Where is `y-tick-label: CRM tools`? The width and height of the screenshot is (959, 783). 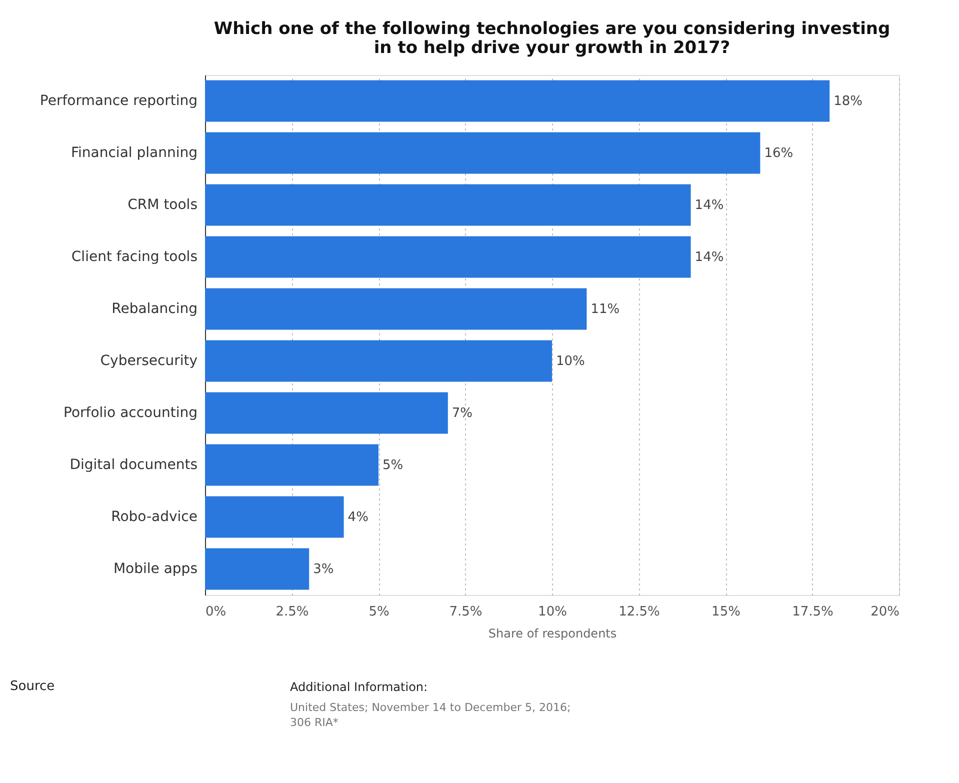
y-tick-label: CRM tools is located at coordinates (163, 205).